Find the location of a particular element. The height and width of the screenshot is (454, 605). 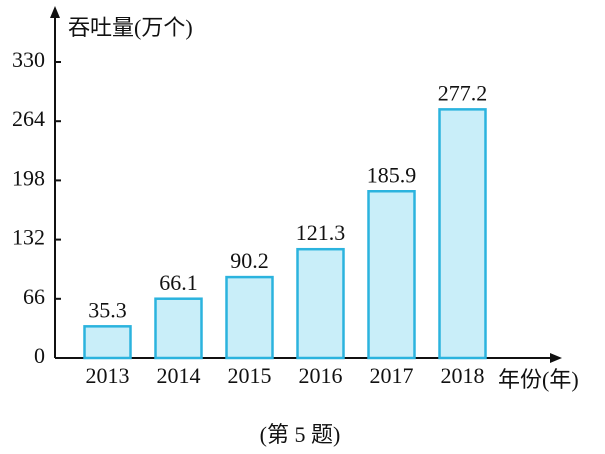

y-tick-label: 66 is located at coordinates (34, 296).